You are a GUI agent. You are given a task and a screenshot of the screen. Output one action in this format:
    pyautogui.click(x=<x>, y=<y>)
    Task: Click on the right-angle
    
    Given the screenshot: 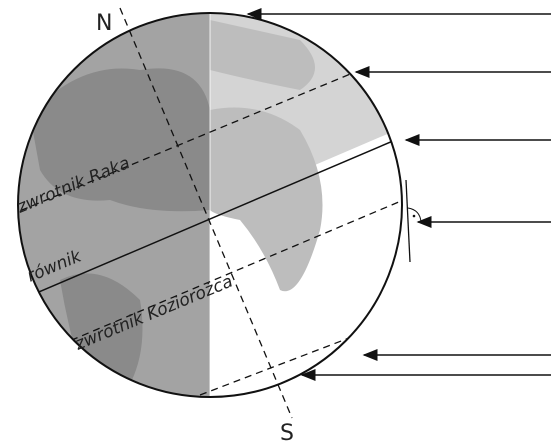 What is the action you would take?
    pyautogui.click(x=414, y=215)
    